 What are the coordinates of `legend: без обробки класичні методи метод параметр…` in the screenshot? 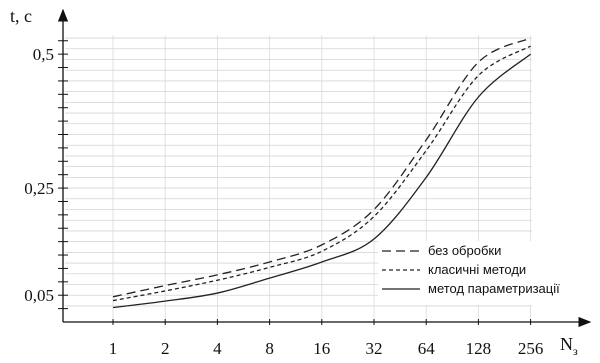 It's located at (476, 273).